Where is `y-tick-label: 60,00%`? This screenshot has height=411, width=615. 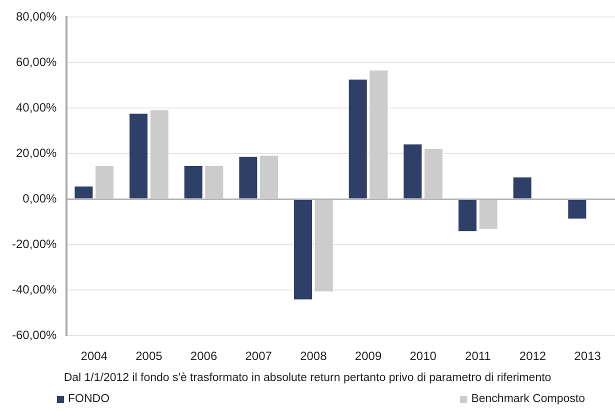 y-tick-label: 60,00% is located at coordinates (37, 62).